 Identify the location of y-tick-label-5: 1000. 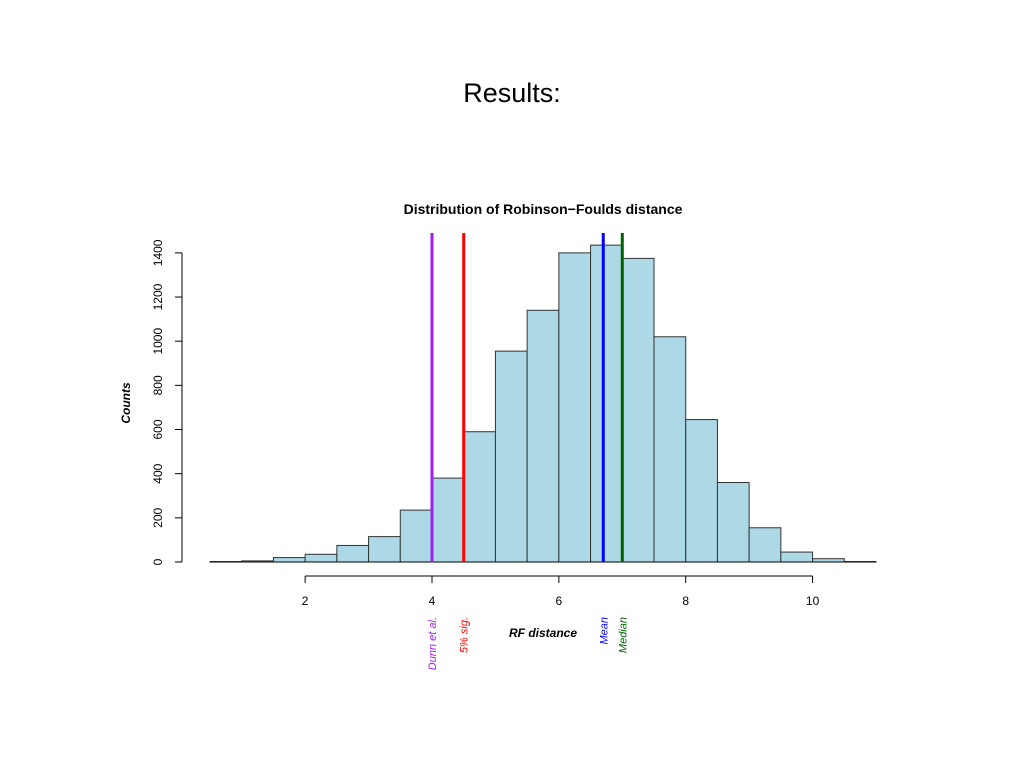
(158, 341).